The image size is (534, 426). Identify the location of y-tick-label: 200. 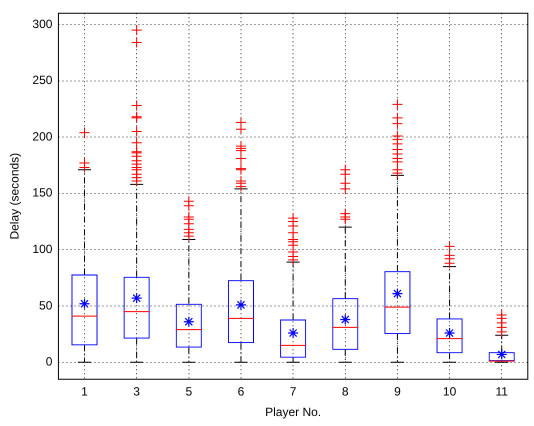
(42, 136).